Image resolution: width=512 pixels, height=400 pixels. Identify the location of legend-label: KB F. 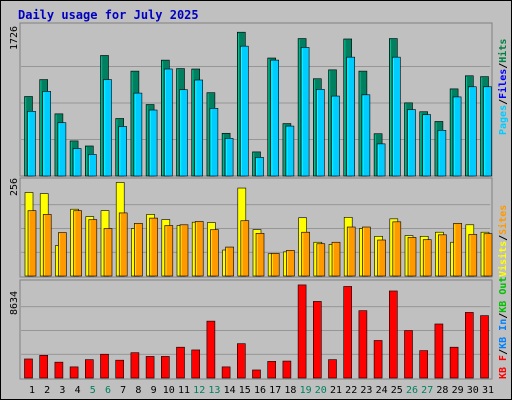
(503, 367).